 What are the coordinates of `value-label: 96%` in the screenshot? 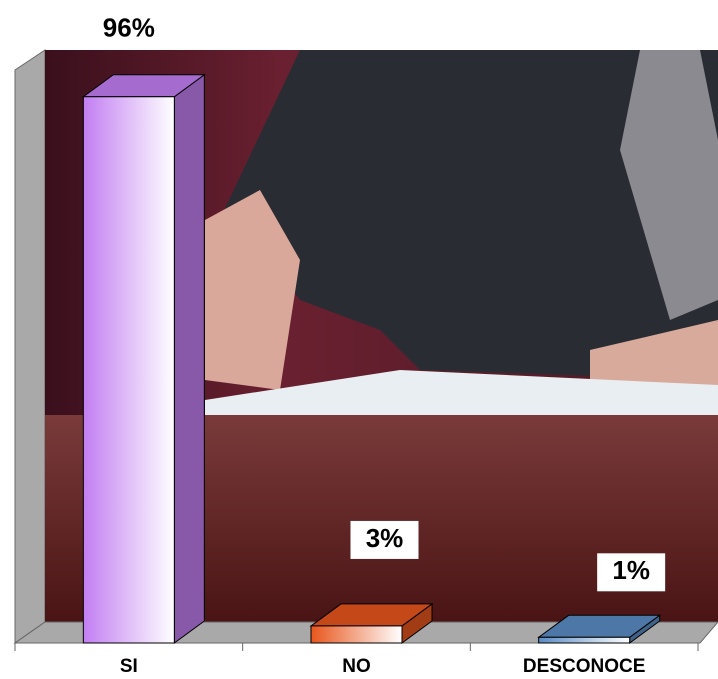 It's located at (129, 28).